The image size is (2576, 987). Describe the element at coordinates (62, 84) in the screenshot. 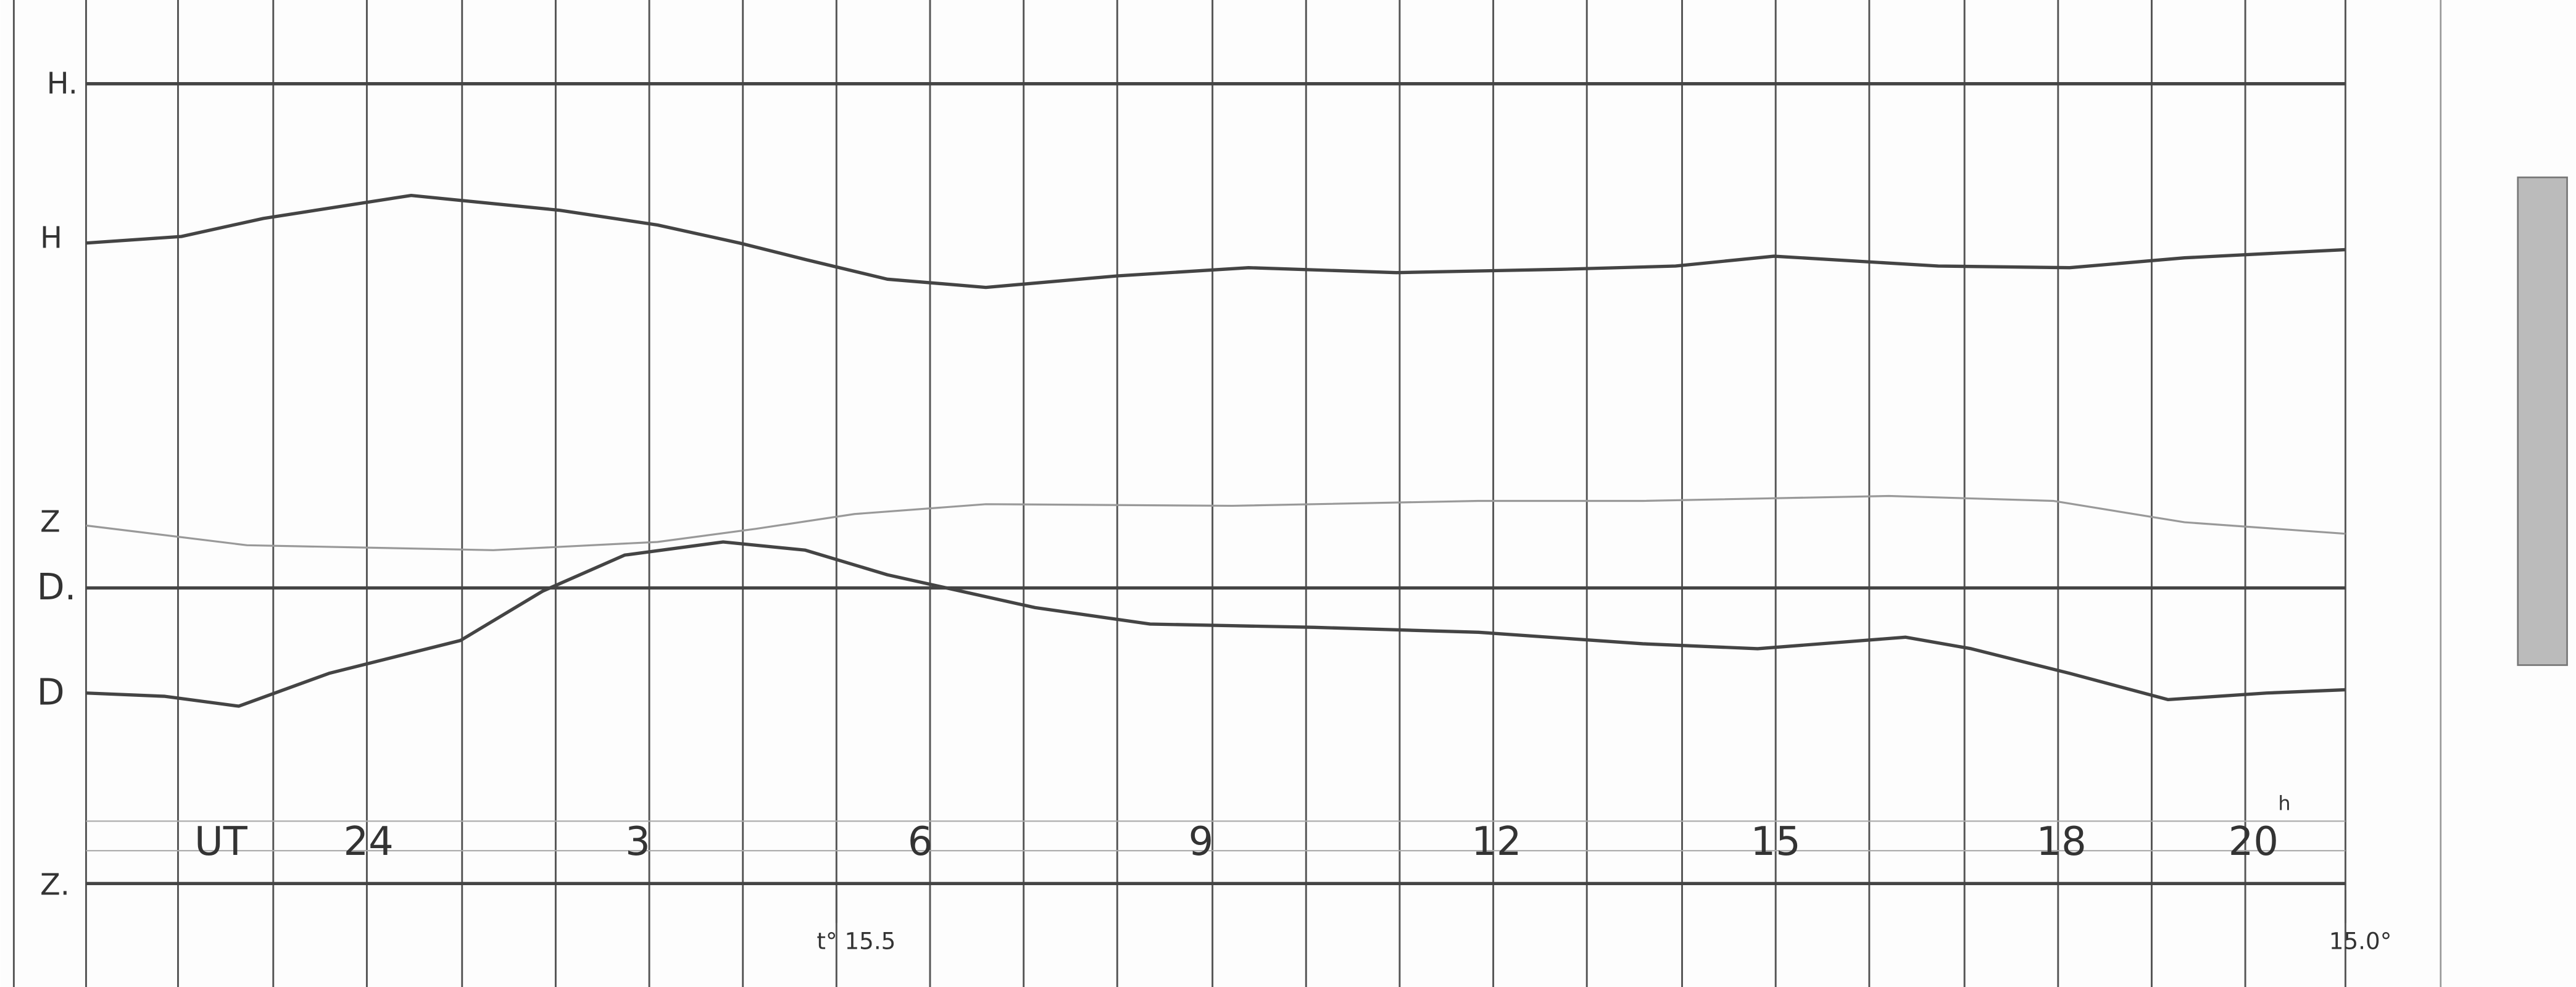

I see `trace-label: H.` at that location.